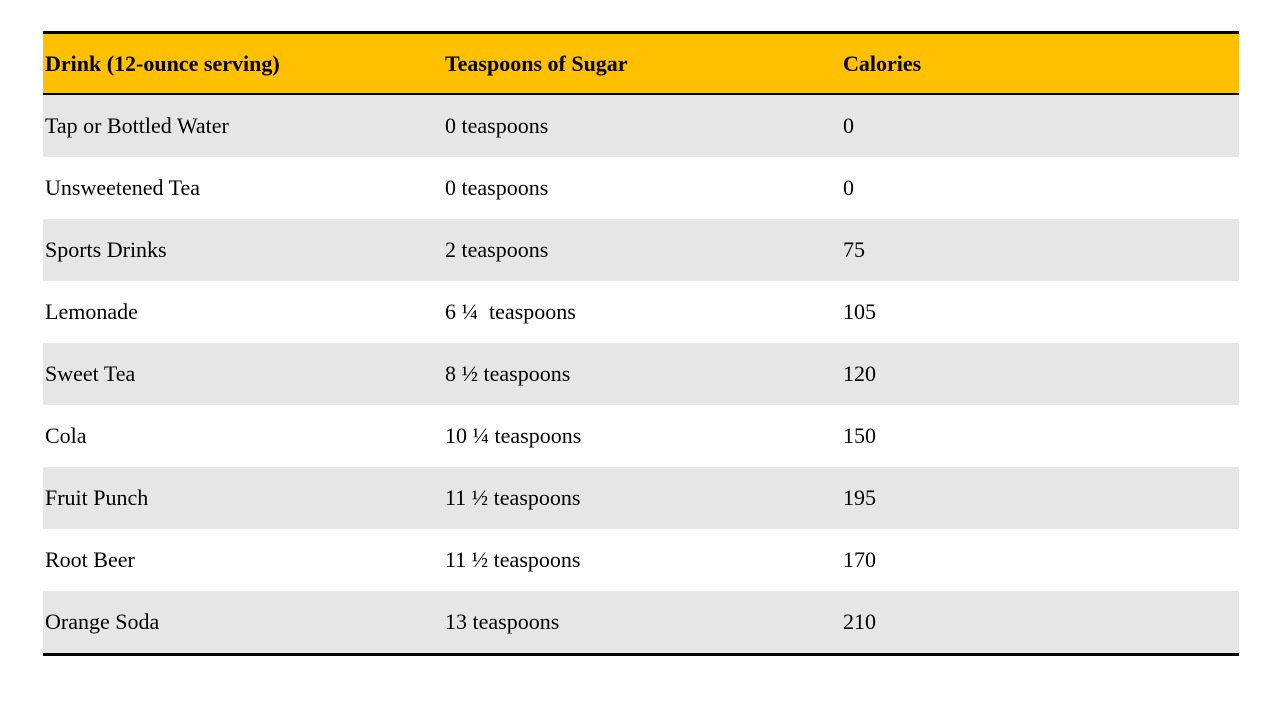  Describe the element at coordinates (502, 621) in the screenshot. I see `cell-sugar: 13 teaspoons` at that location.